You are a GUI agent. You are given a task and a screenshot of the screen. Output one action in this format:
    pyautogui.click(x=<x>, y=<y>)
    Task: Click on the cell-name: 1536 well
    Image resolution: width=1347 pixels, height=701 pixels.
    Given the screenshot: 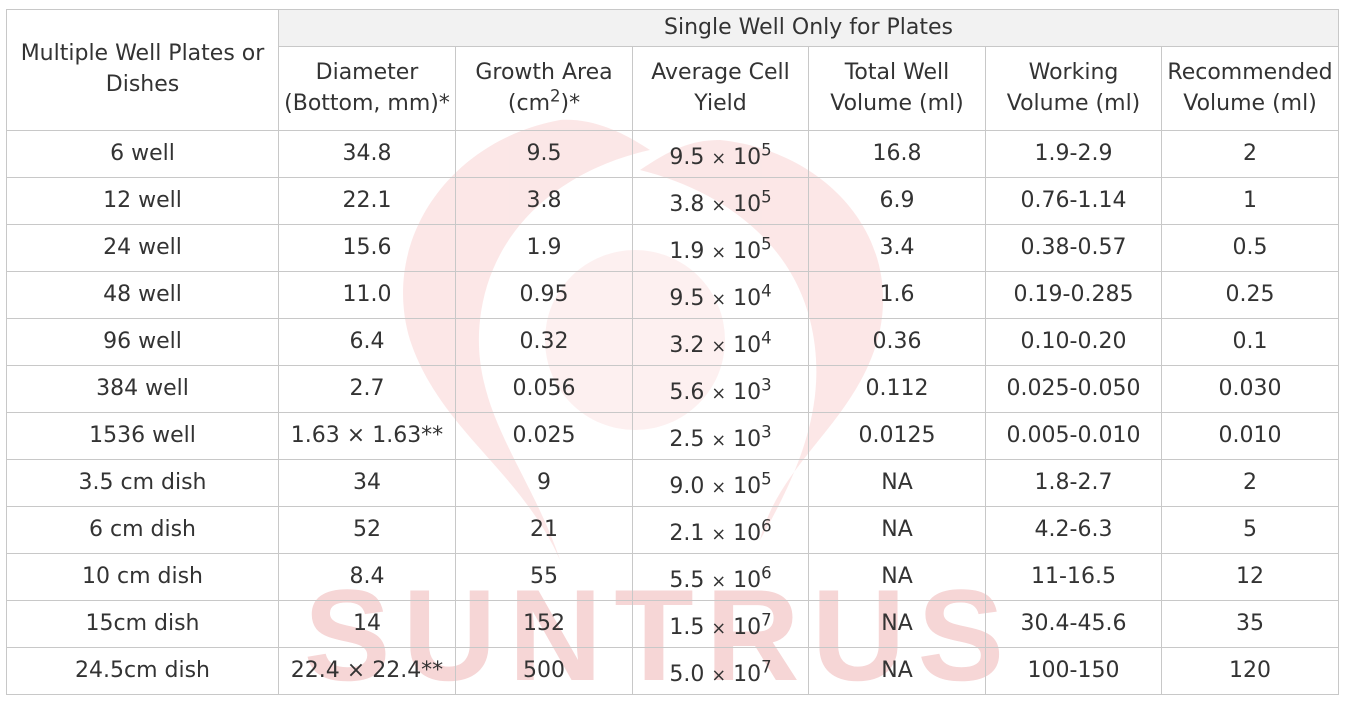 What is the action you would take?
    pyautogui.click(x=142, y=436)
    